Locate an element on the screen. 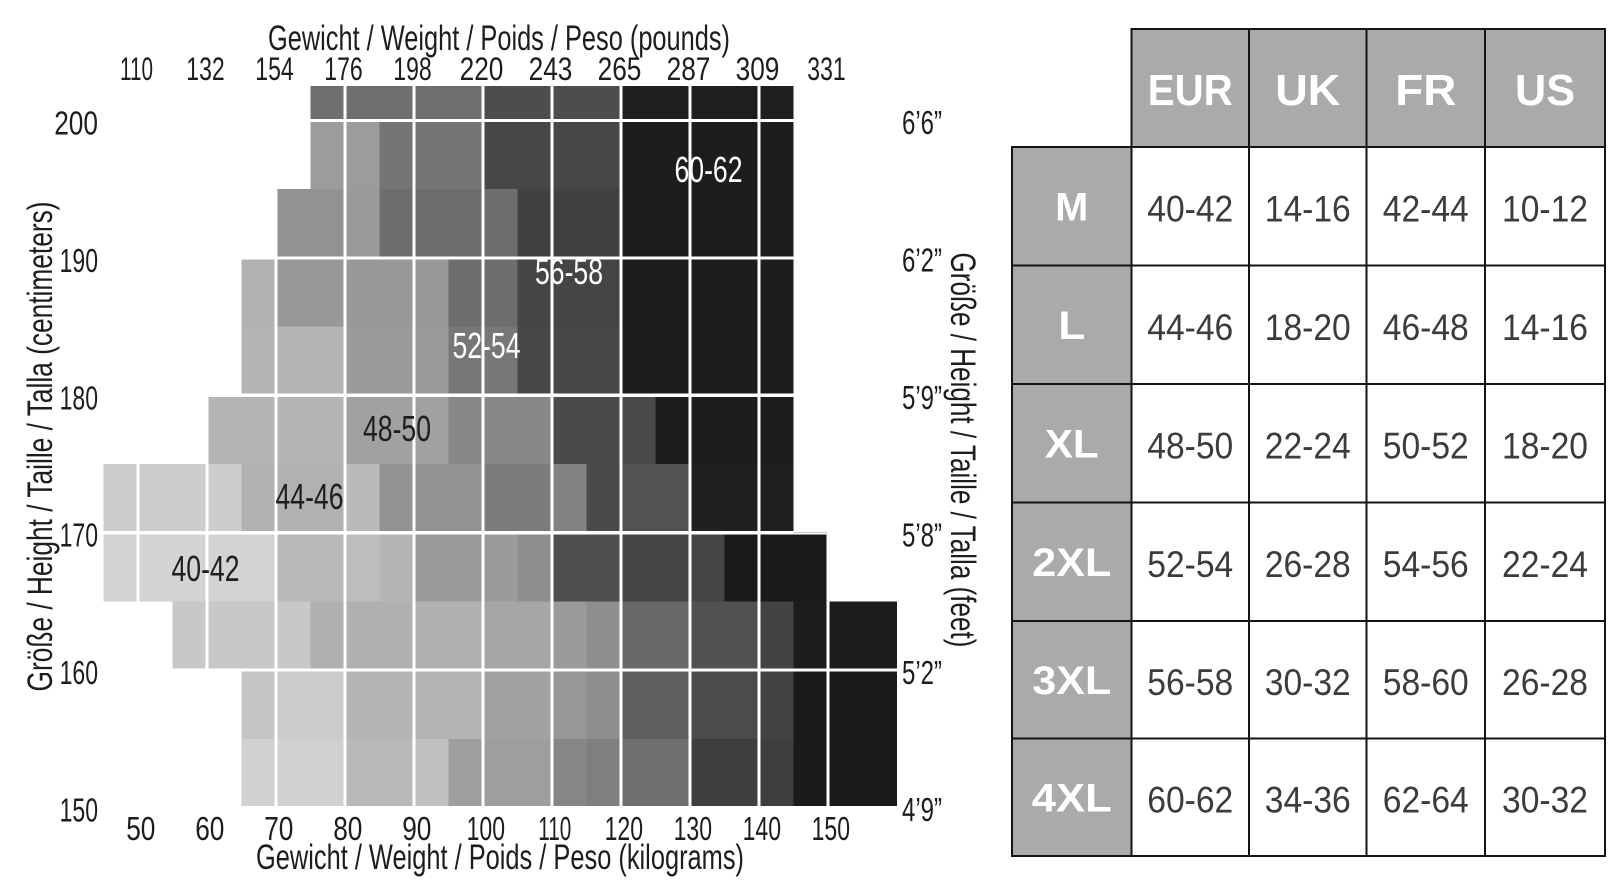  svg-text: 62-64 is located at coordinates (1426, 799).